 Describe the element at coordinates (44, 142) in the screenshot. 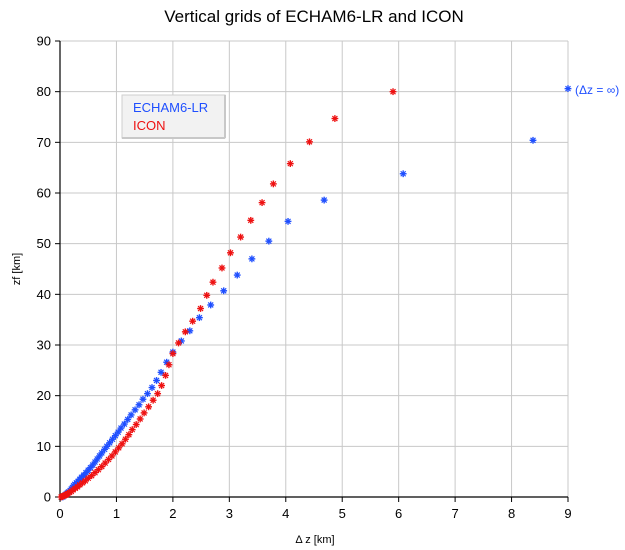

I see `y-tick-label: 70` at that location.